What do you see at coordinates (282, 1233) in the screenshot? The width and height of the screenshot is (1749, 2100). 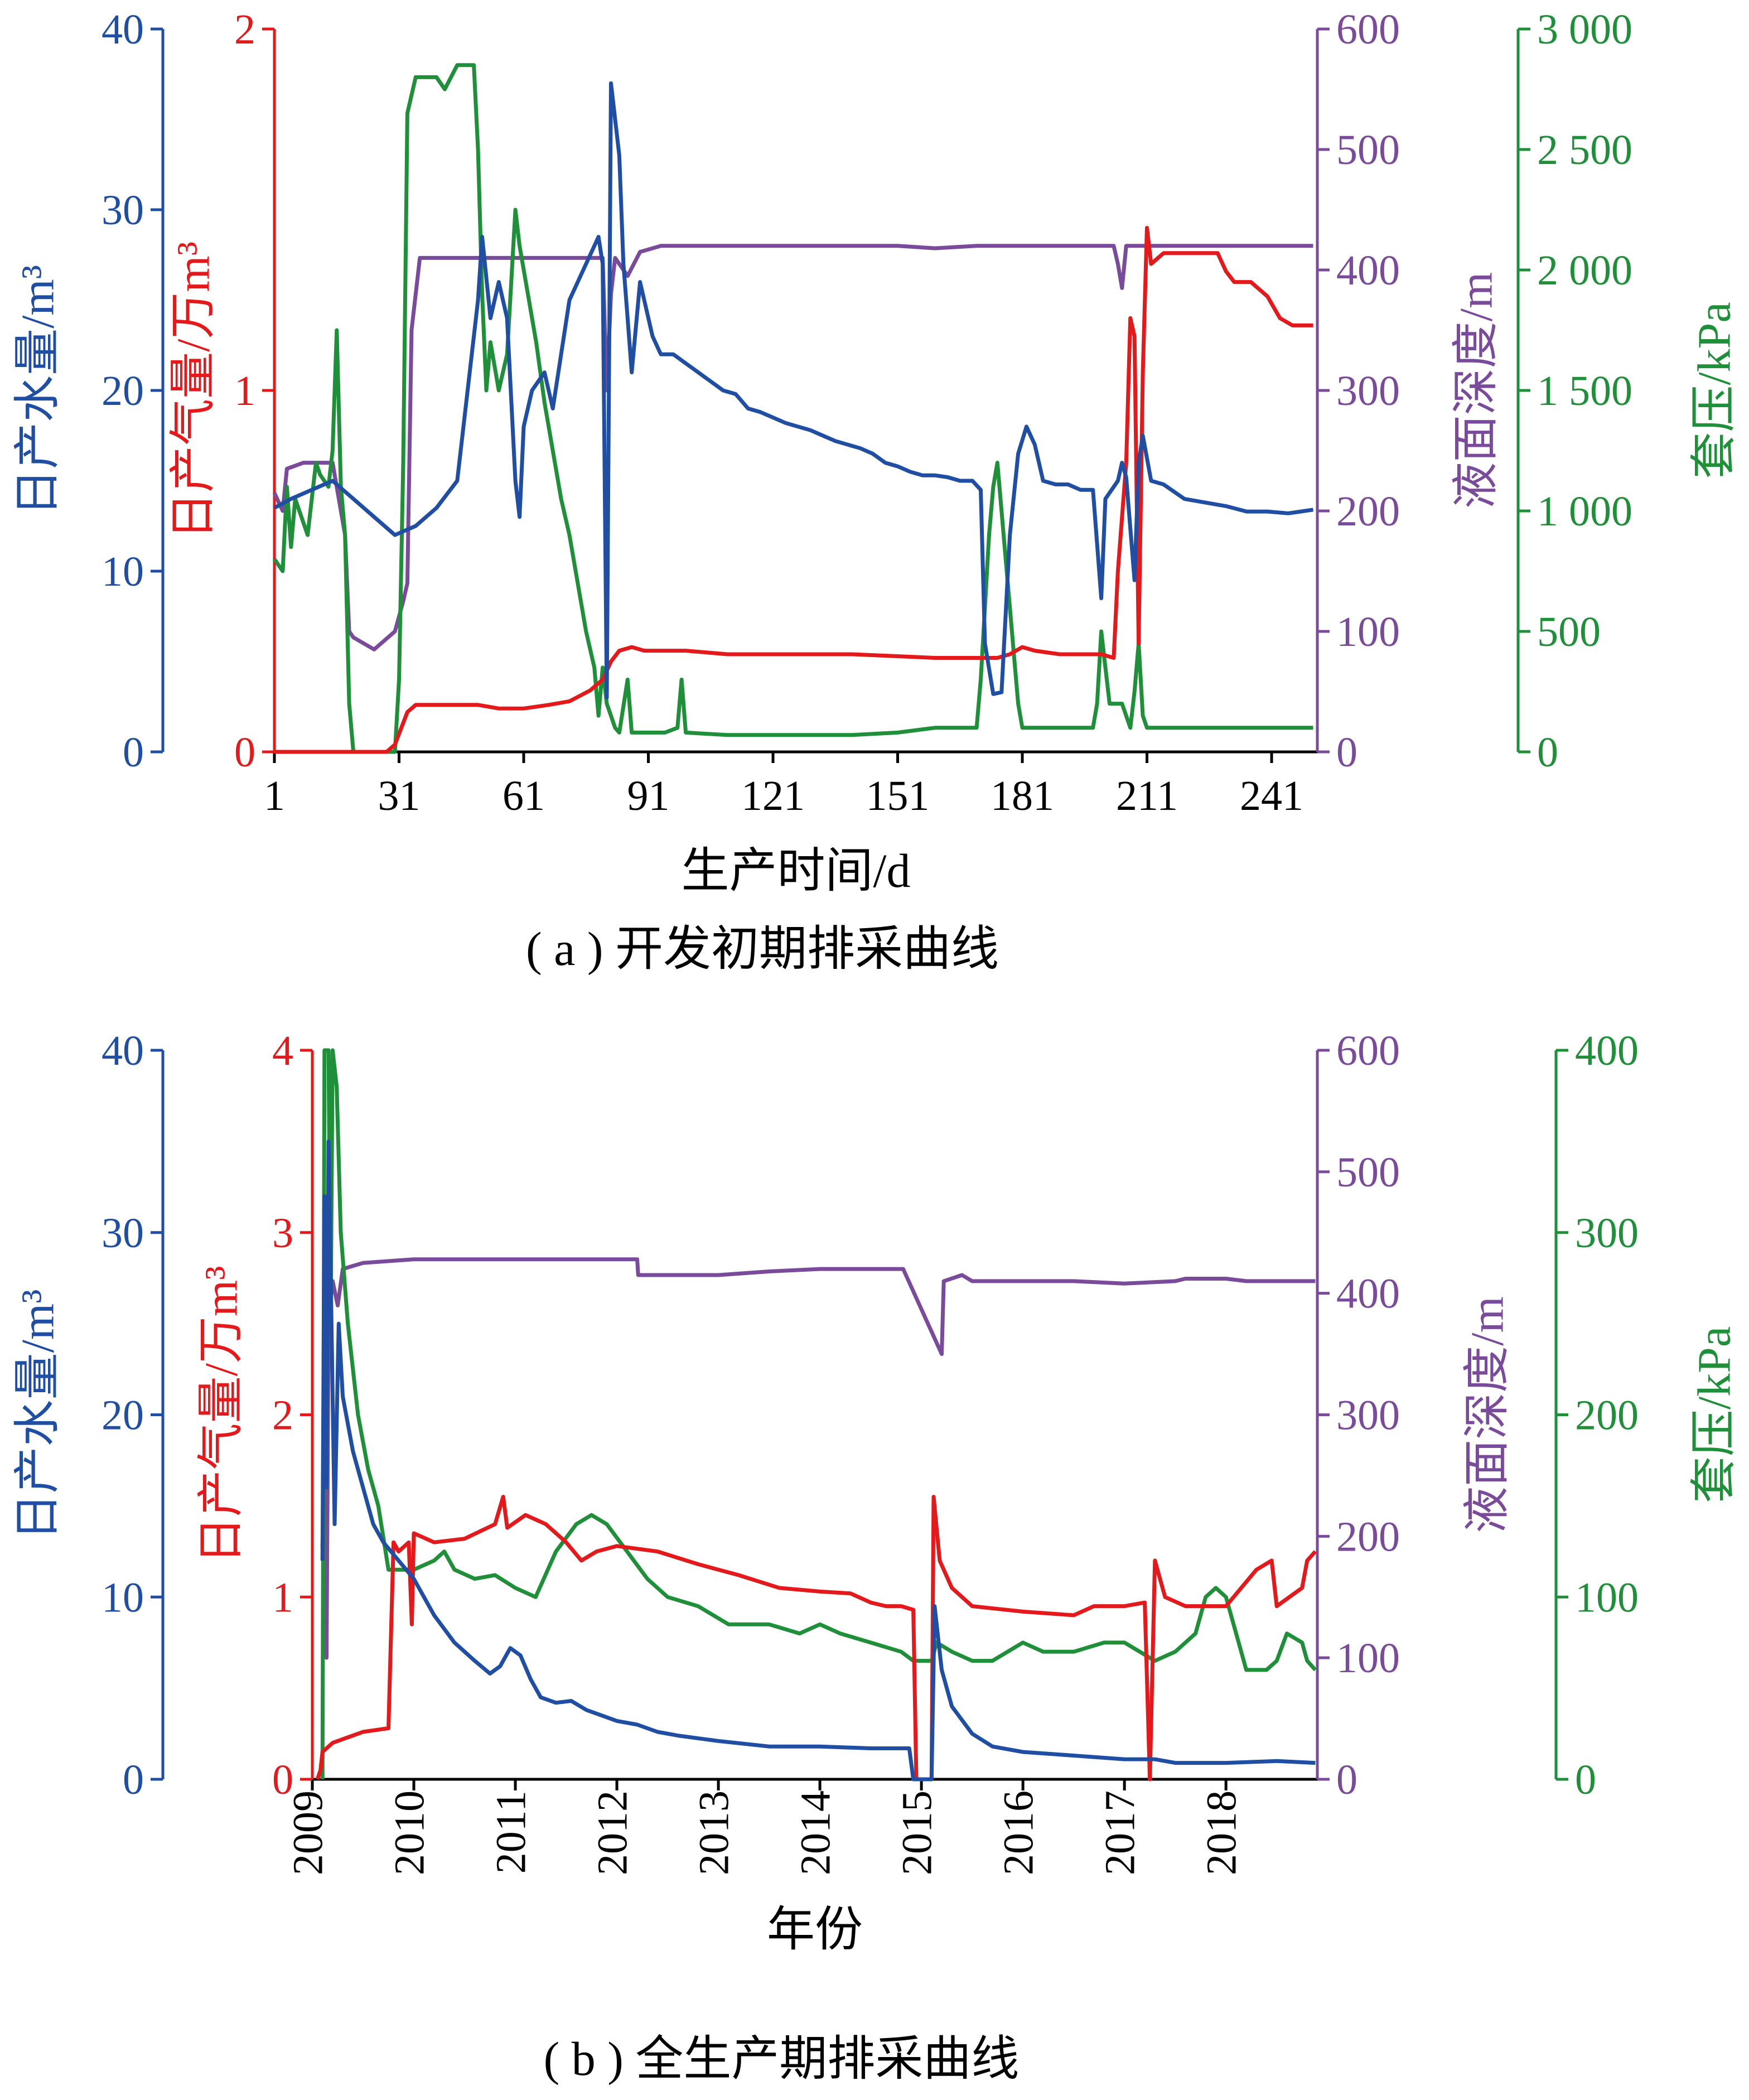 I see `gas-tick-label: 3` at bounding box center [282, 1233].